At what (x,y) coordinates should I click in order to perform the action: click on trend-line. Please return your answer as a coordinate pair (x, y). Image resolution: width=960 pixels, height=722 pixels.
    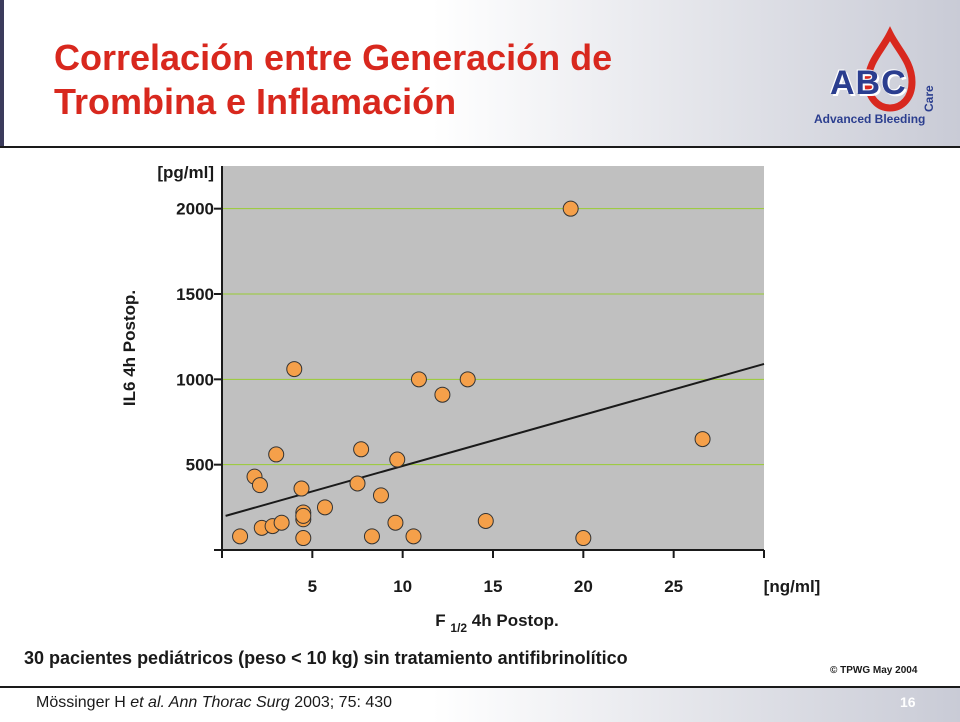
    Looking at the image, I should click on (495, 440).